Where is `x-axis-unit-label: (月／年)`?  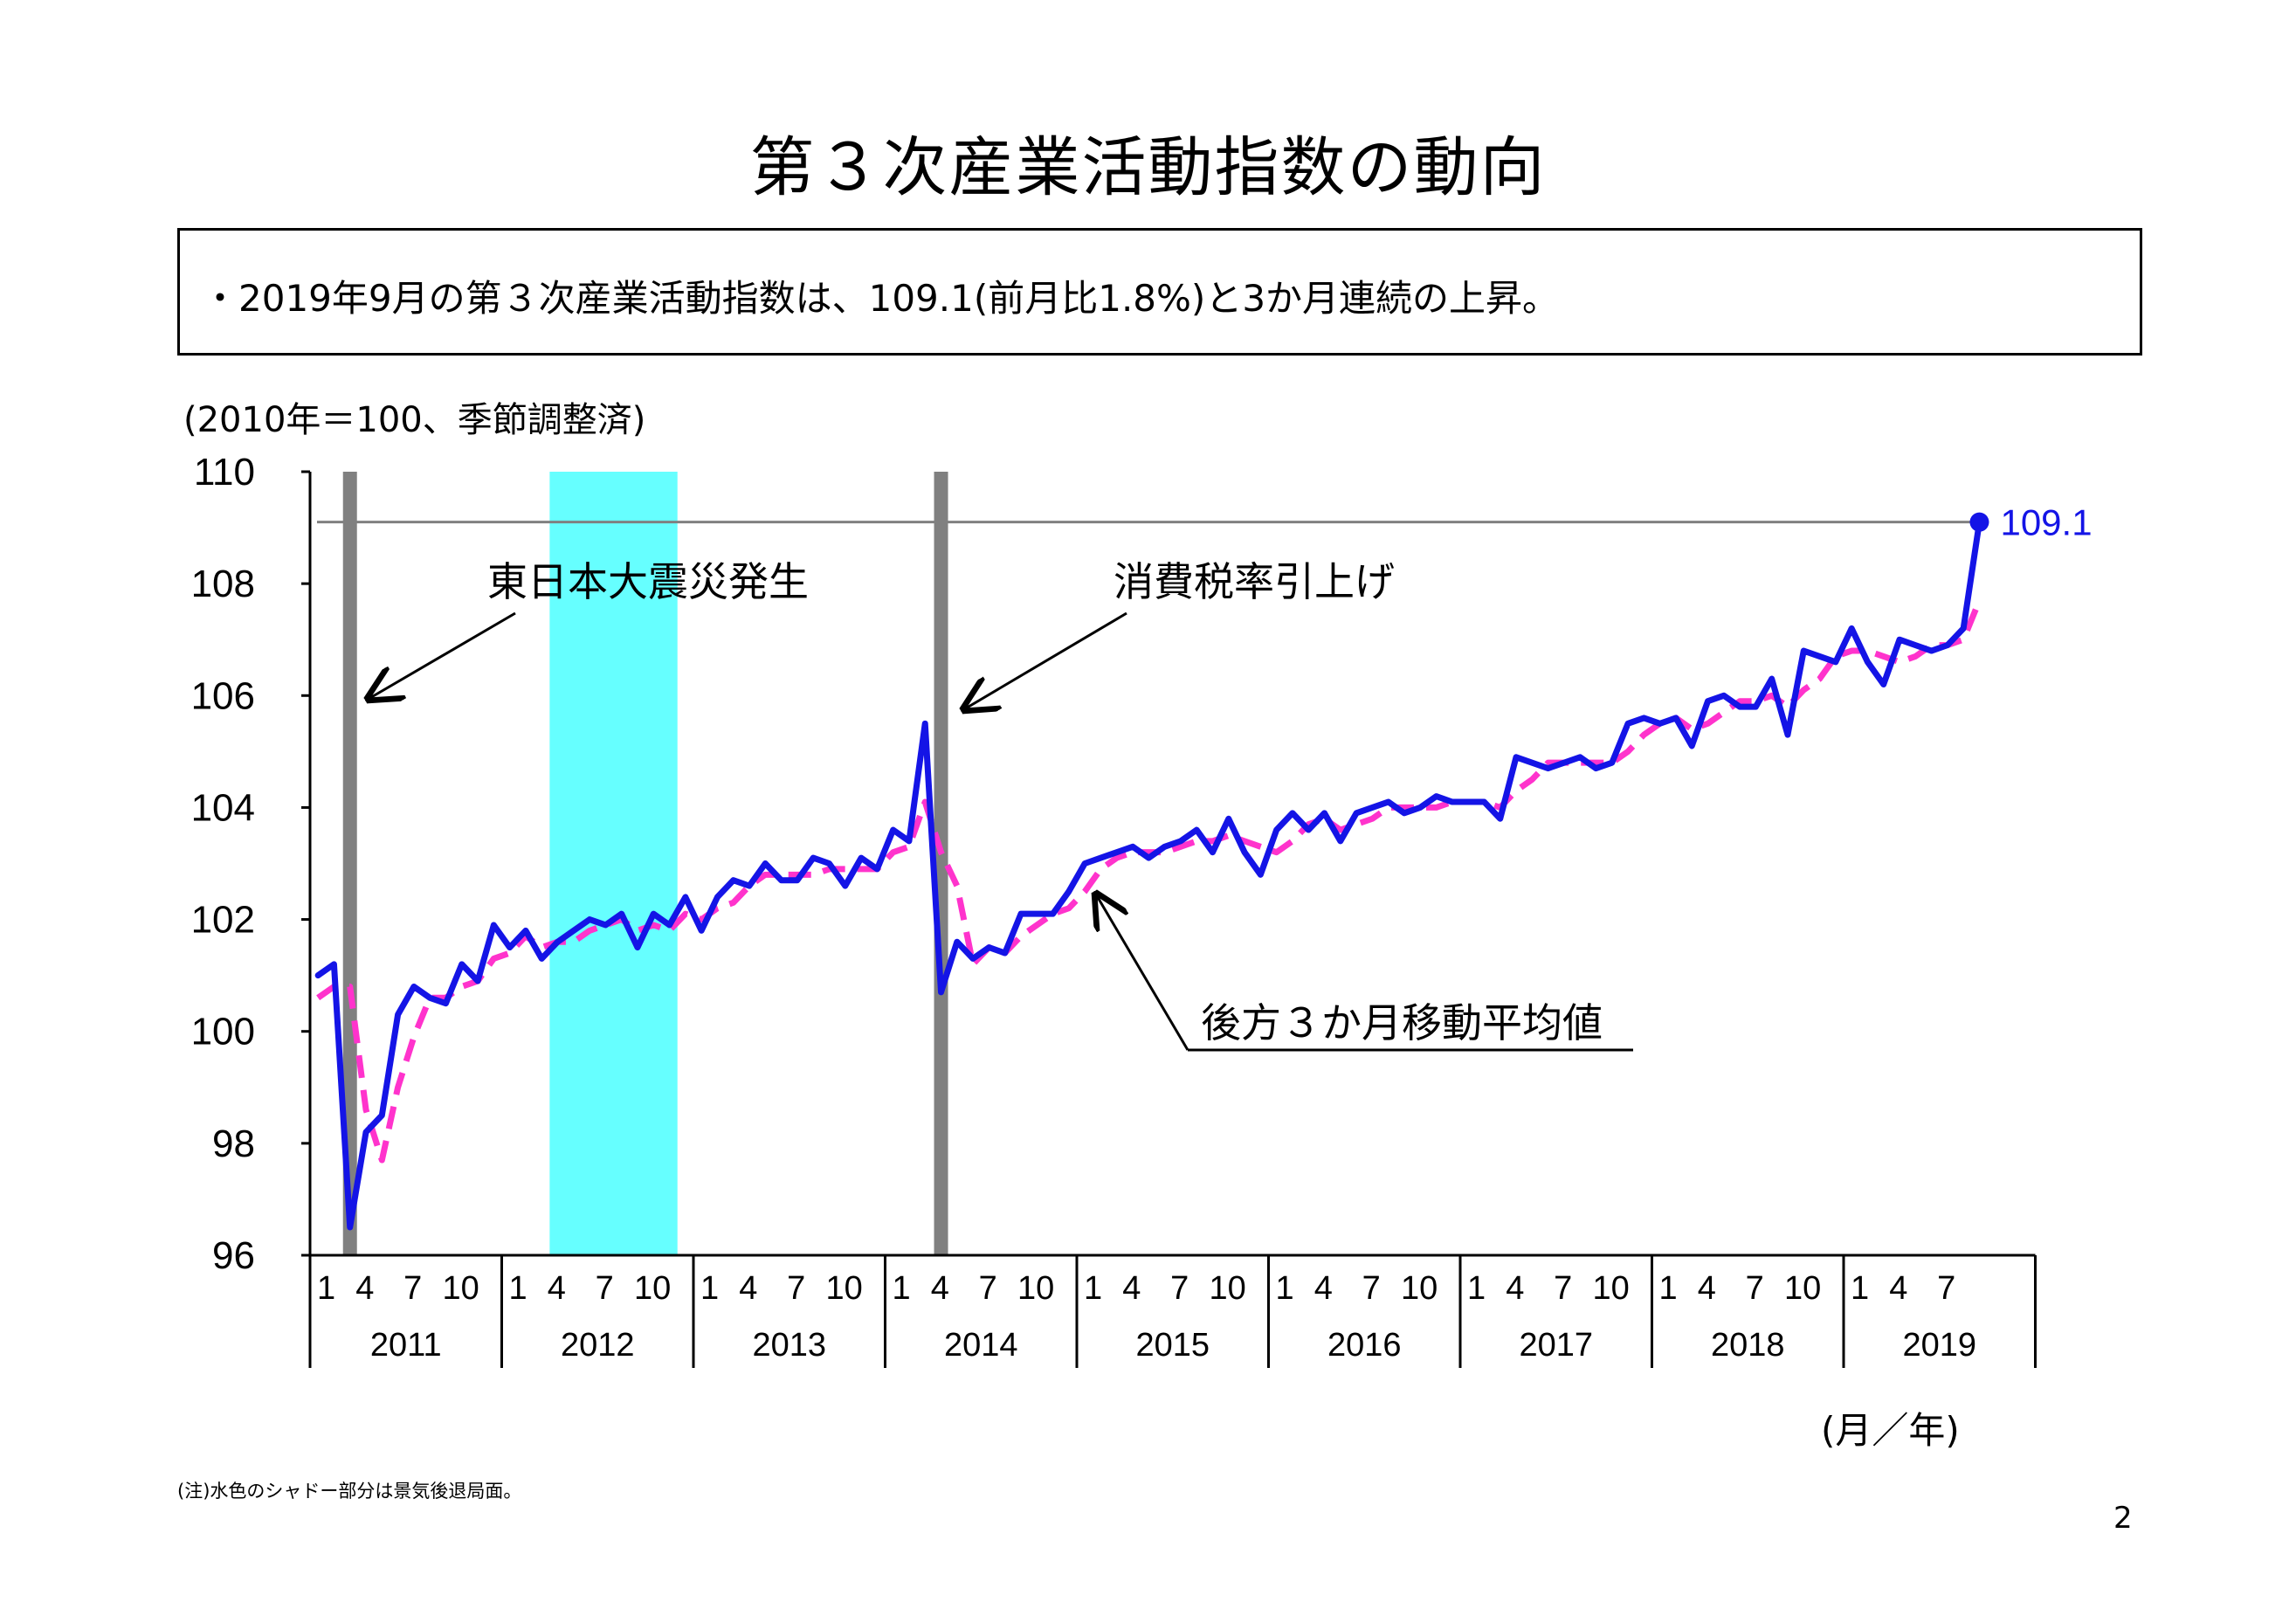 x-axis-unit-label: (月／年) is located at coordinates (1890, 1430).